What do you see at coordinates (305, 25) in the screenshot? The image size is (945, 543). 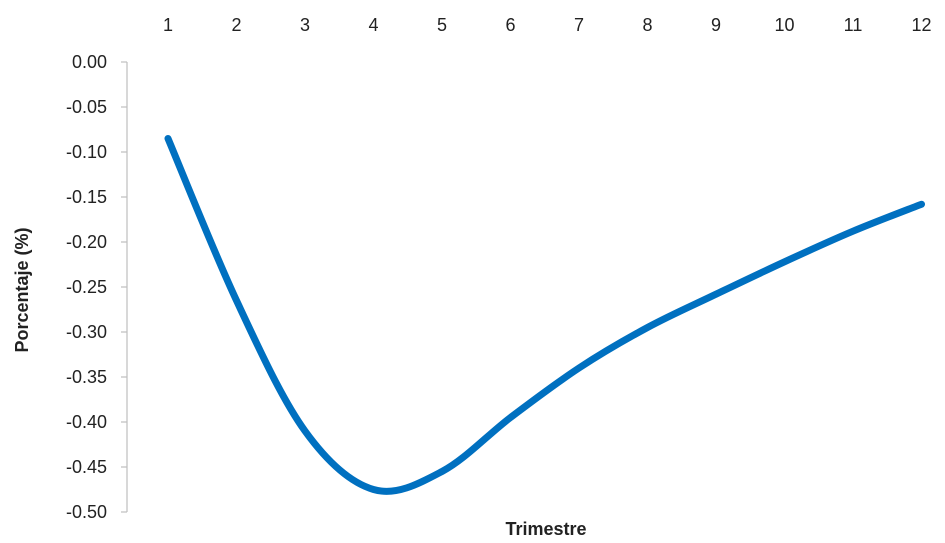 I see `x-tick-label: 3` at bounding box center [305, 25].